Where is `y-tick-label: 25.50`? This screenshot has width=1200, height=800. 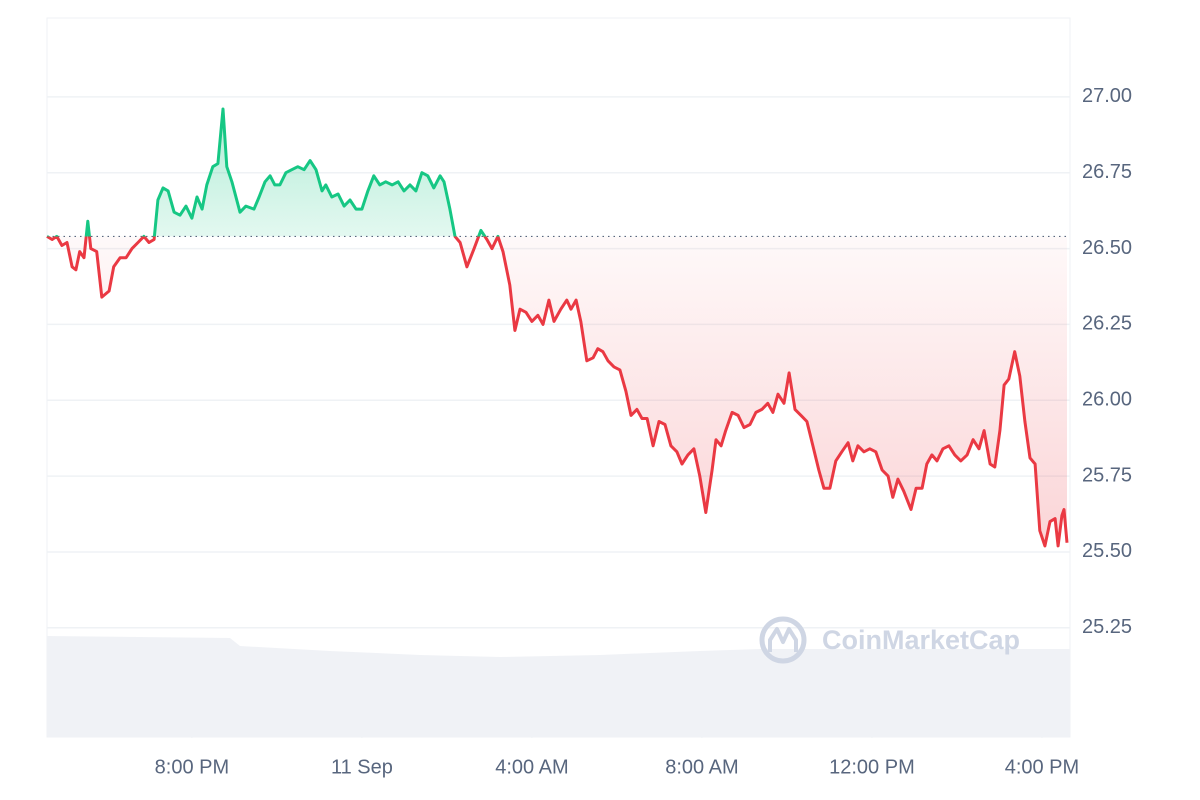
y-tick-label: 25.50 is located at coordinates (1107, 551).